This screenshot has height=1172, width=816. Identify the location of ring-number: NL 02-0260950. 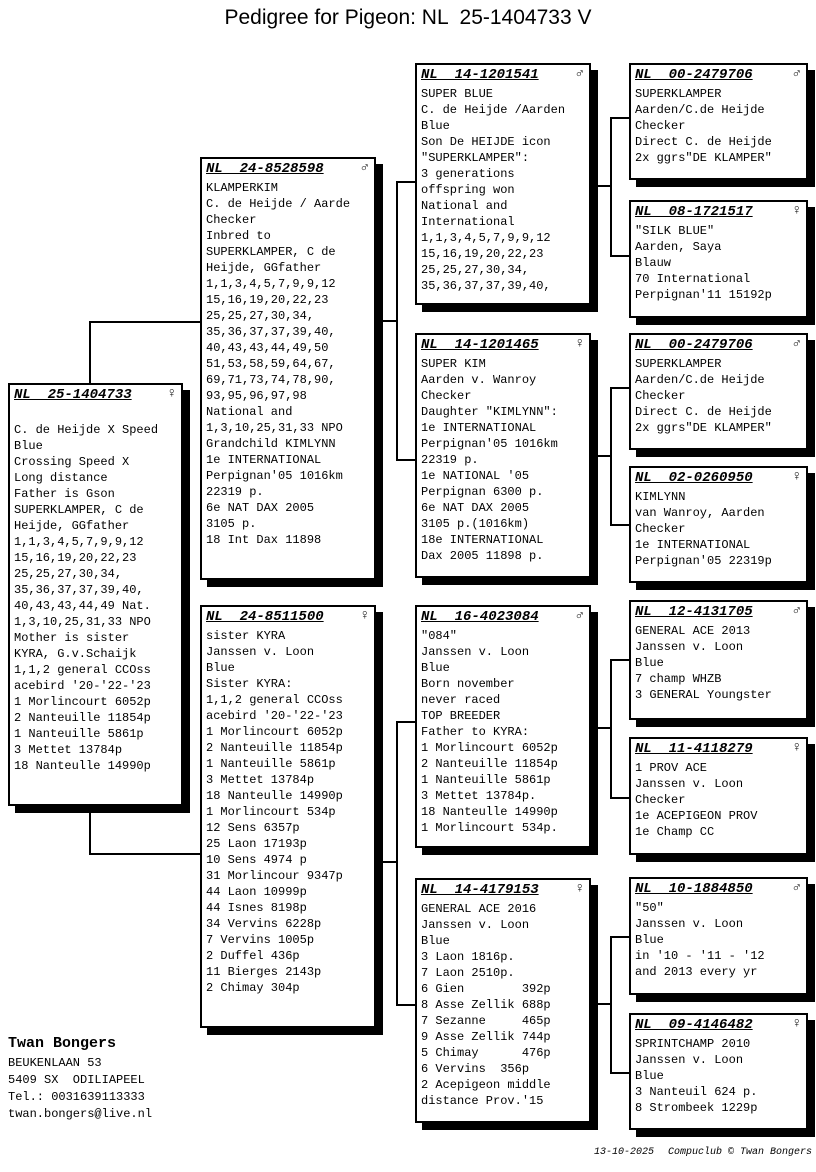
(694, 478).